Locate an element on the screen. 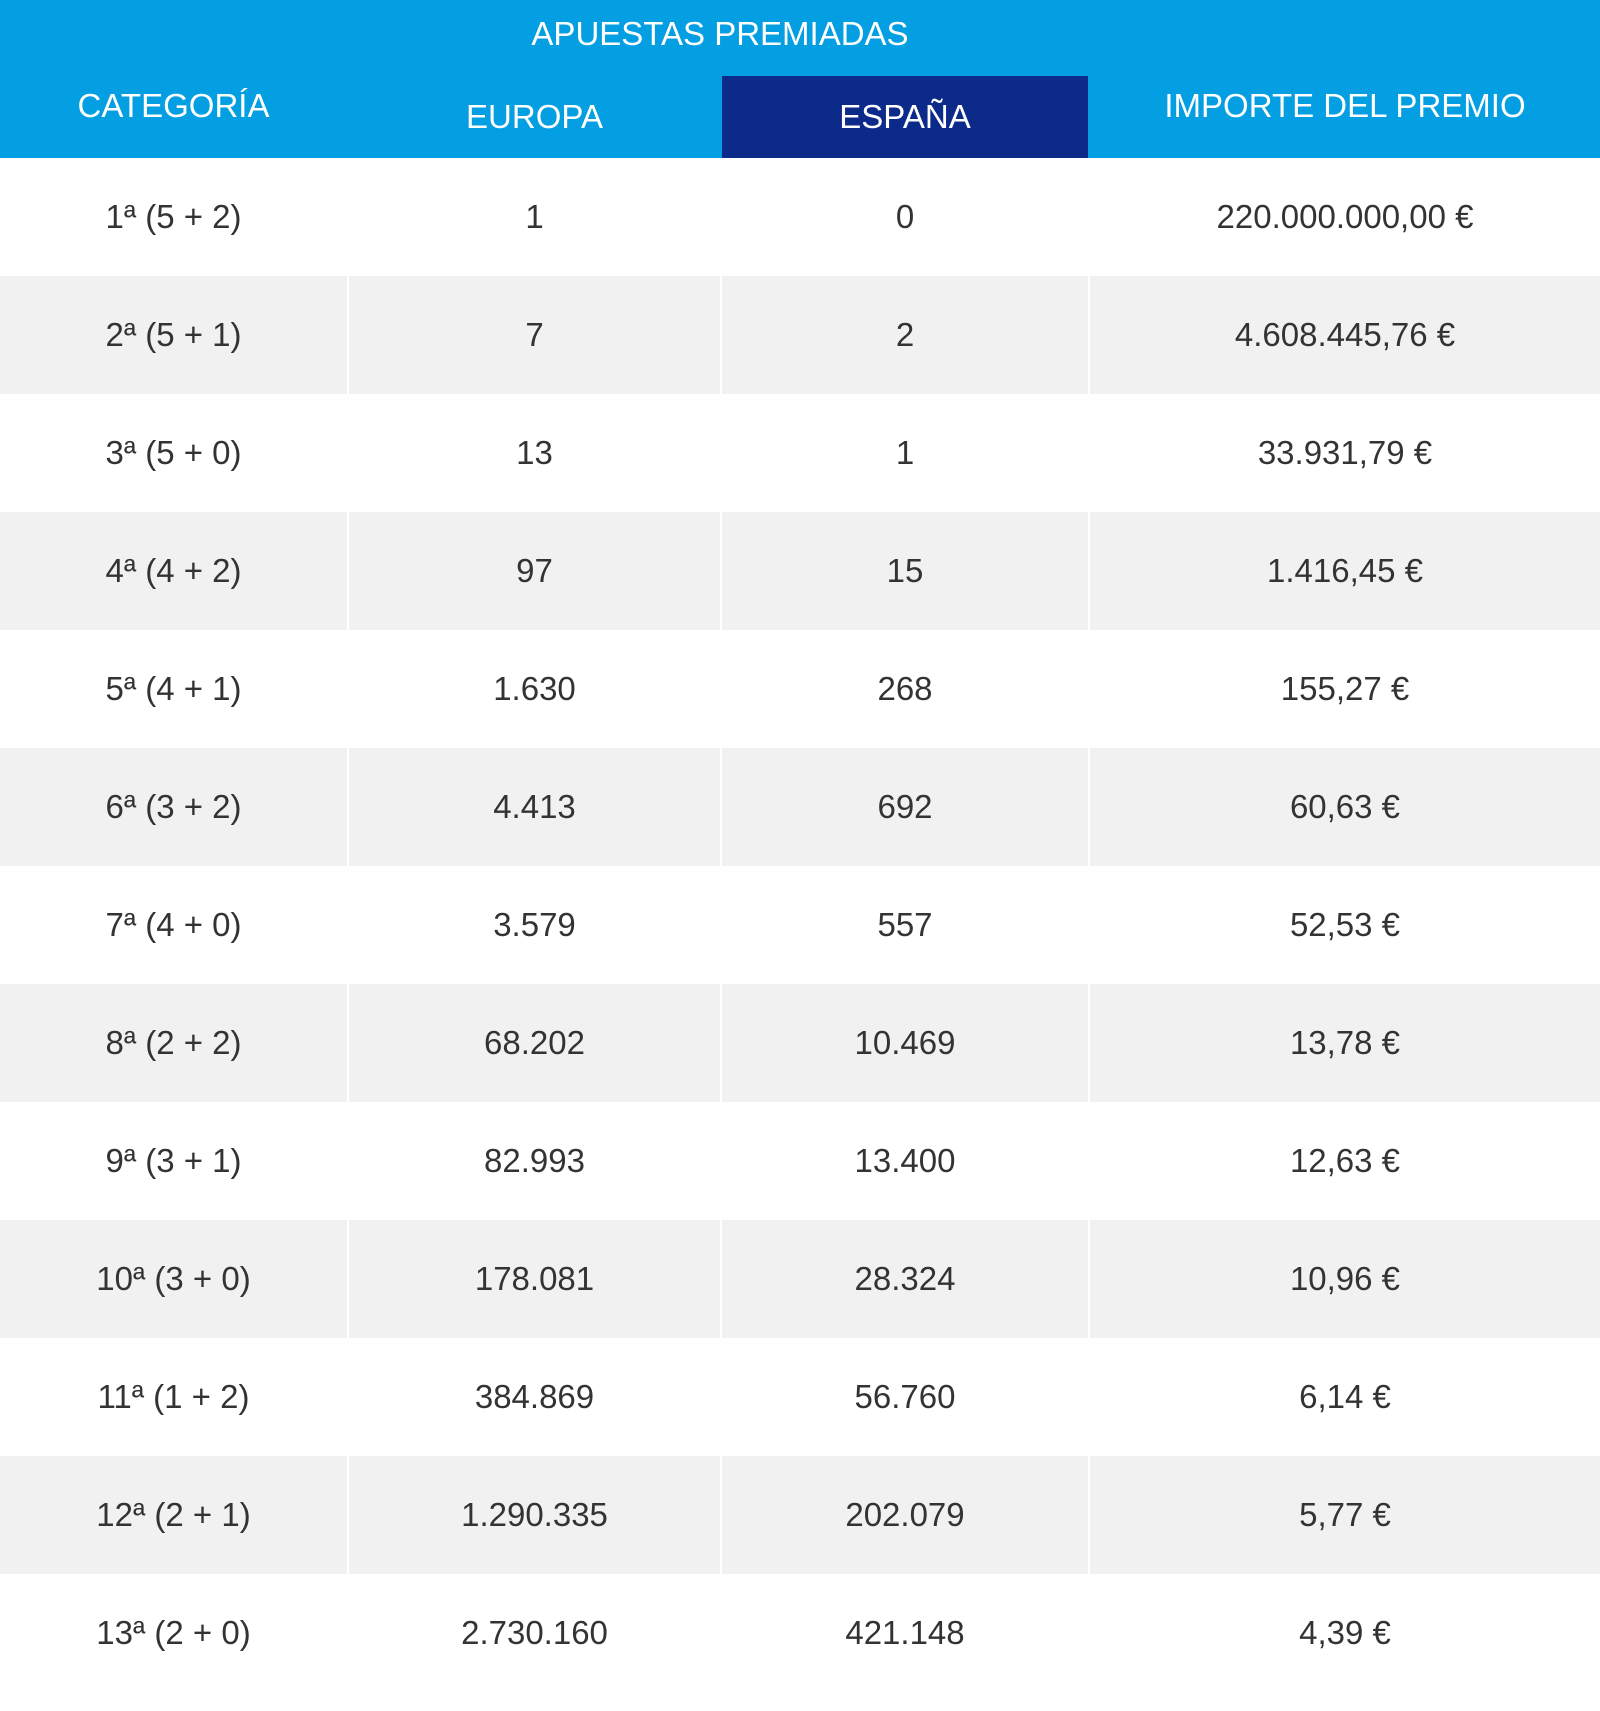 The image size is (1600, 1711). table-cell: 2 is located at coordinates (905, 335).